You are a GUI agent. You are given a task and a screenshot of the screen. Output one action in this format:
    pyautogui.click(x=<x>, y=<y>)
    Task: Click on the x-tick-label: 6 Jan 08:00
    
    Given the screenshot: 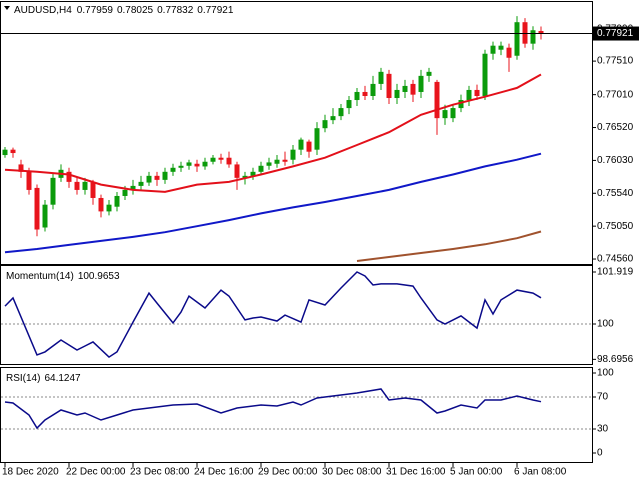 What is the action you would take?
    pyautogui.click(x=540, y=472)
    